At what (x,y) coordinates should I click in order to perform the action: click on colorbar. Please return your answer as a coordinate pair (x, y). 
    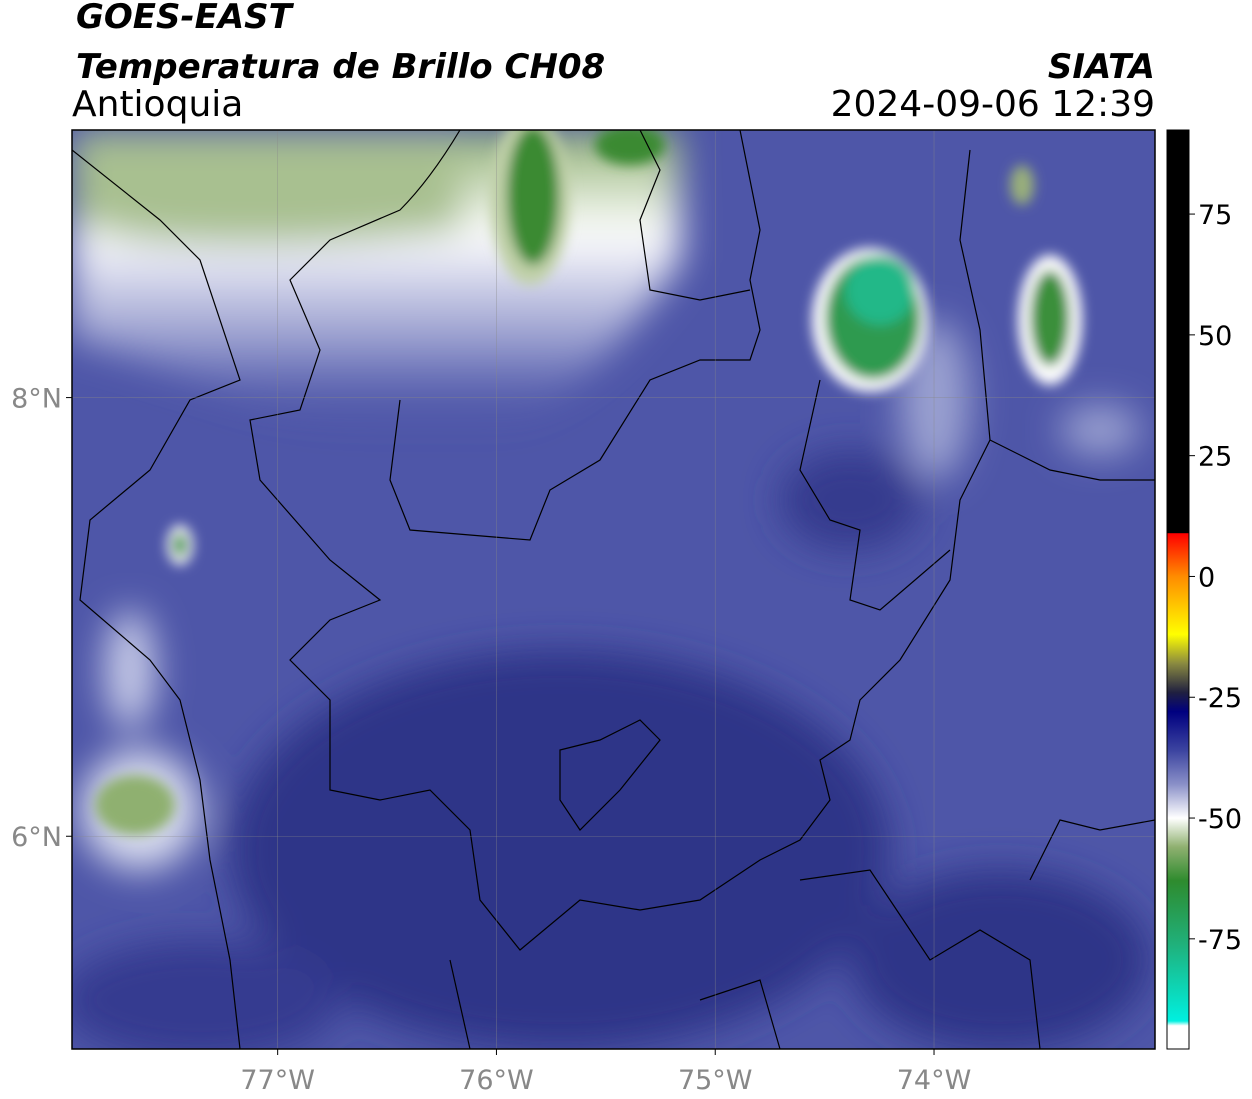
    Looking at the image, I should click on (1178, 589).